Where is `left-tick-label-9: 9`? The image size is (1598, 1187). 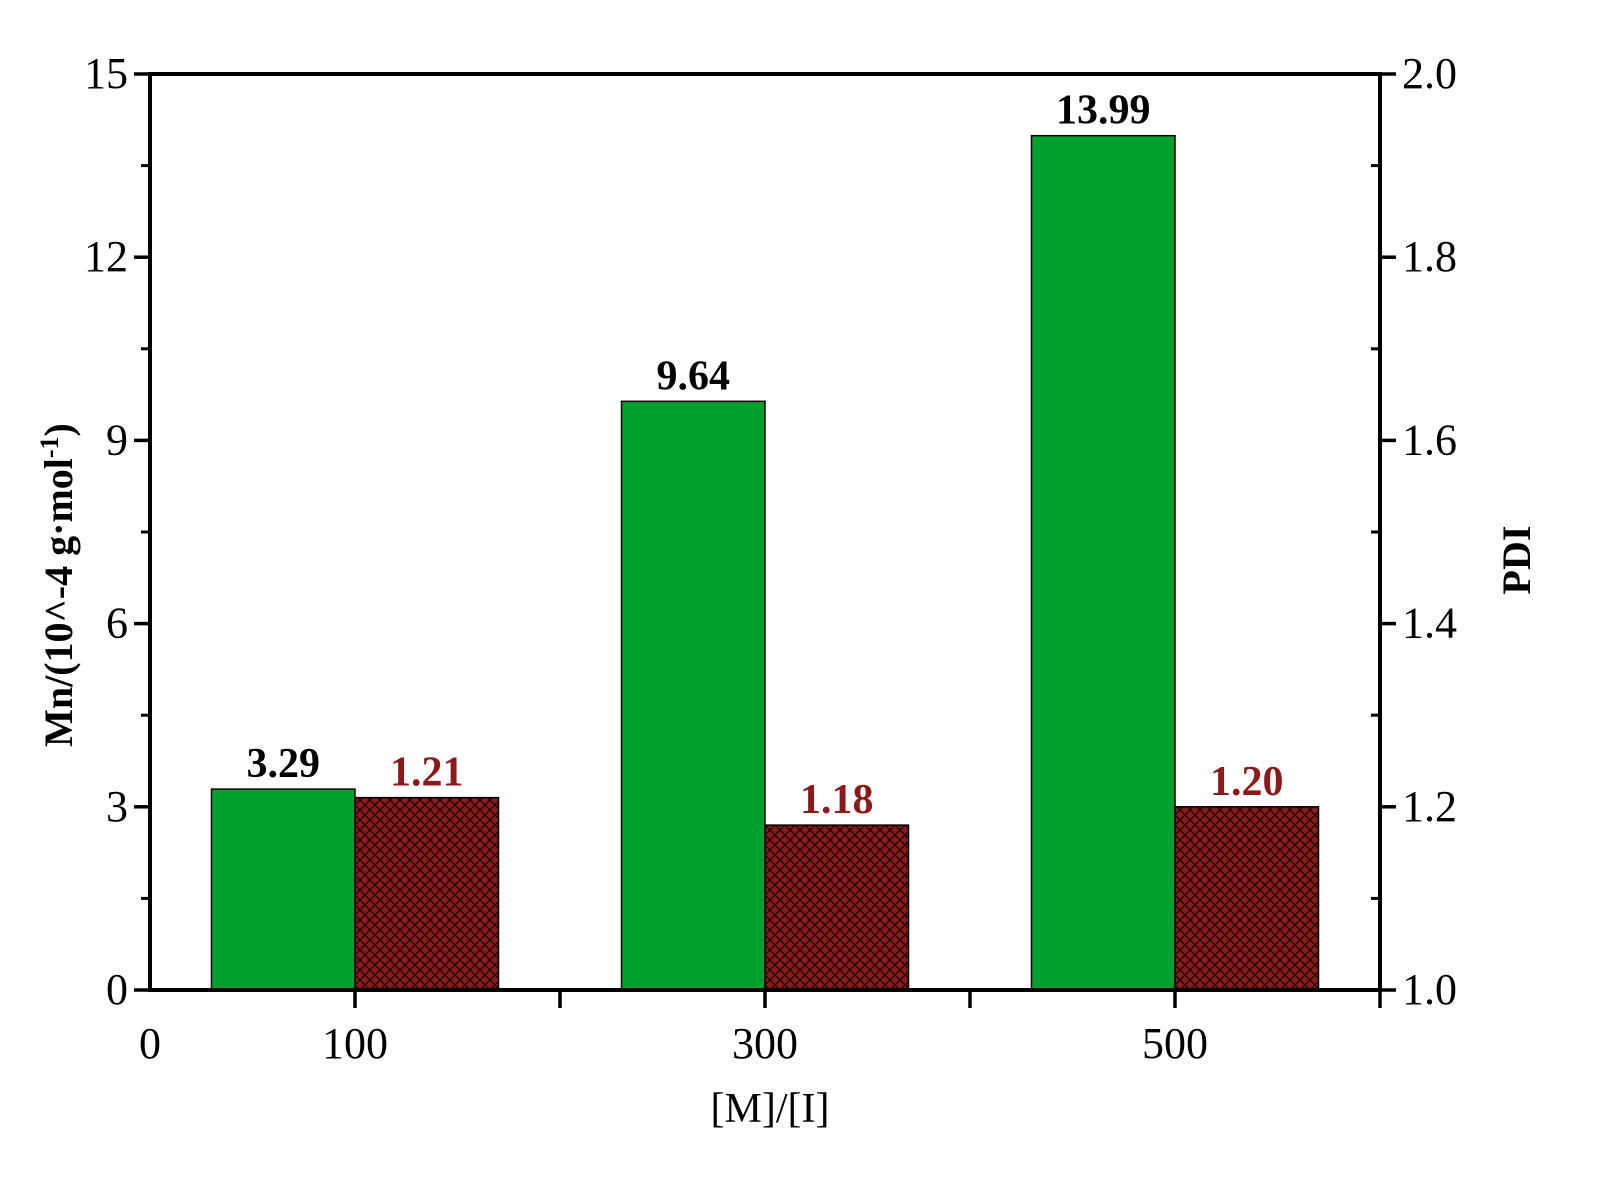 left-tick-label-9: 9 is located at coordinates (117, 439).